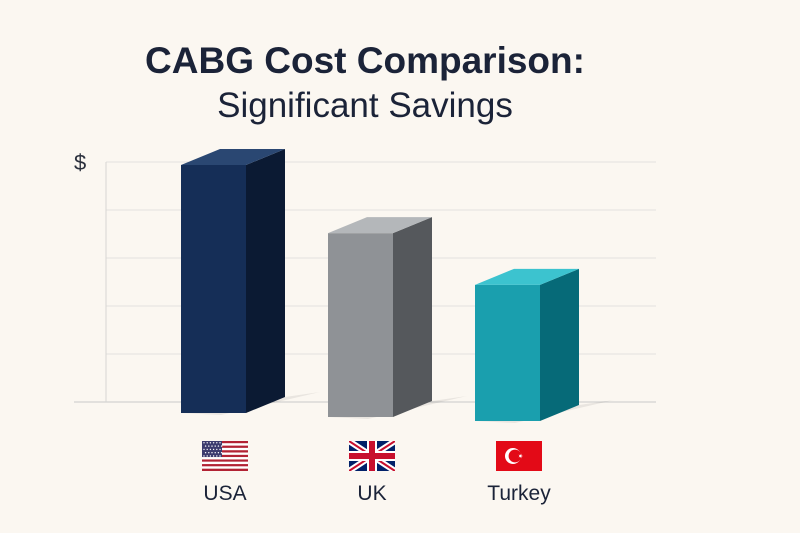 The width and height of the screenshot is (800, 533). What do you see at coordinates (519, 493) in the screenshot?
I see `x-tick-label-turkey: Turkey` at bounding box center [519, 493].